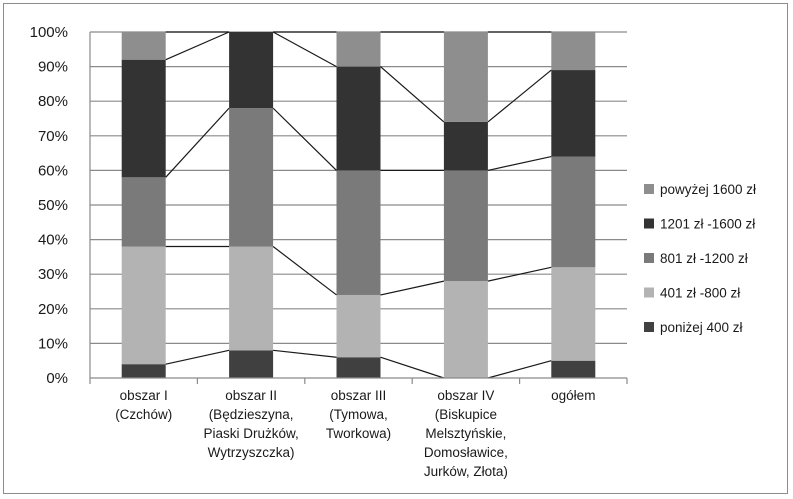 This screenshot has width=793, height=499. I want to click on y-tick-label: 20%, so click(53, 309).